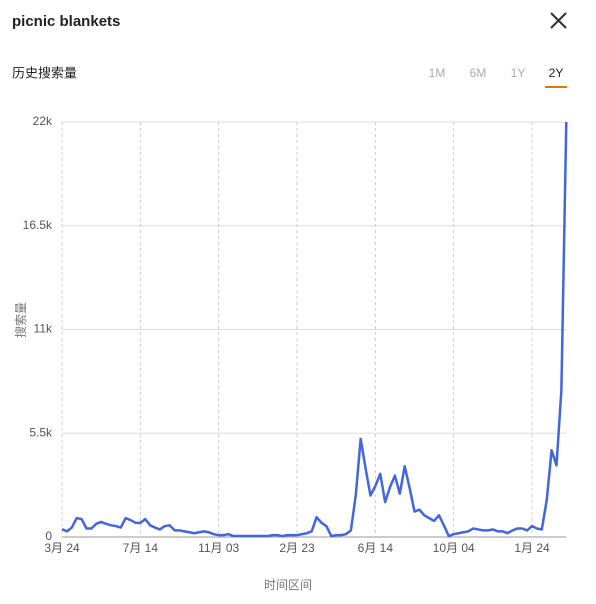  I want to click on y-tick-label: 16.5k, so click(38, 225).